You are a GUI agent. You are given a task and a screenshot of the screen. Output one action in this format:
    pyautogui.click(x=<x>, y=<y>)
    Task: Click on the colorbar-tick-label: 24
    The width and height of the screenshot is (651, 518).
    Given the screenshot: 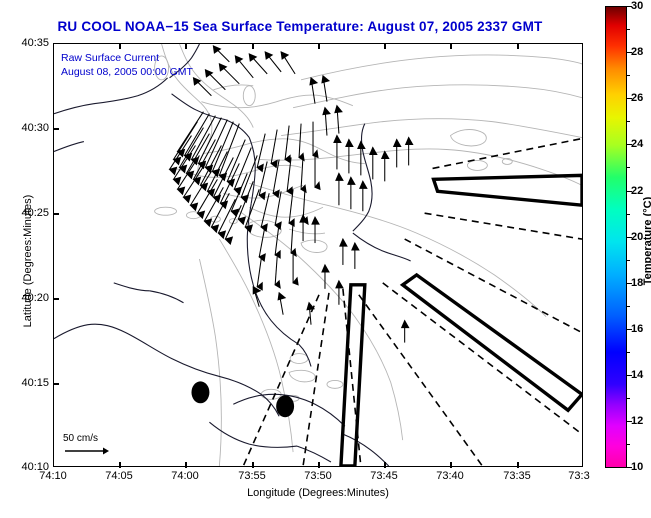 What is the action you would take?
    pyautogui.click(x=637, y=144)
    